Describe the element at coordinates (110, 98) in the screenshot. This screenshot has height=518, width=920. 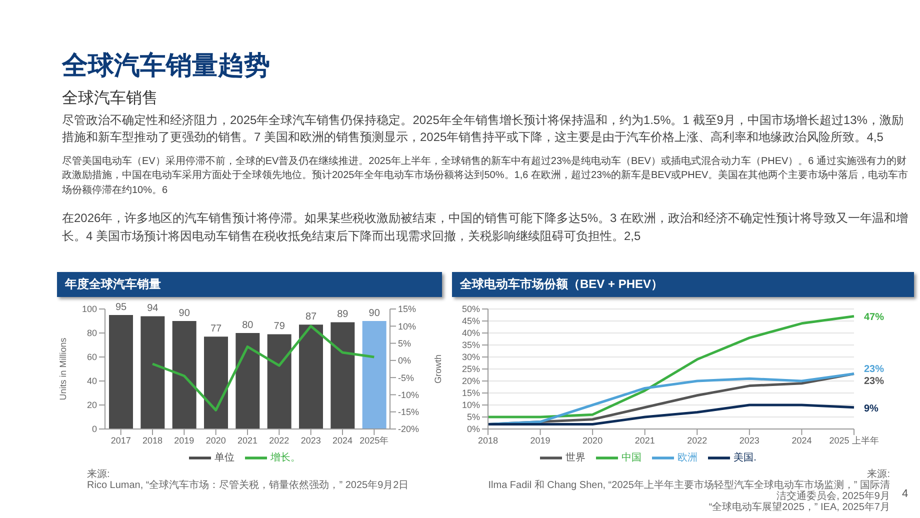
I see `text: 全球汽车销售` at that location.